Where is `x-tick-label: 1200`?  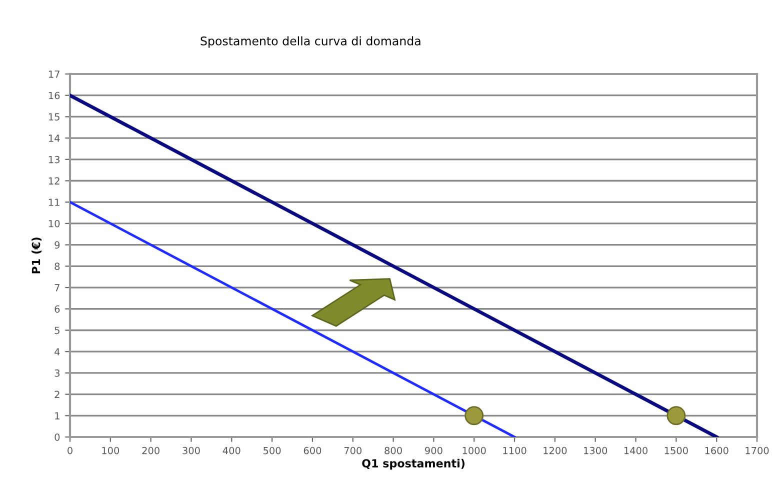
x-tick-label: 1200 is located at coordinates (555, 450).